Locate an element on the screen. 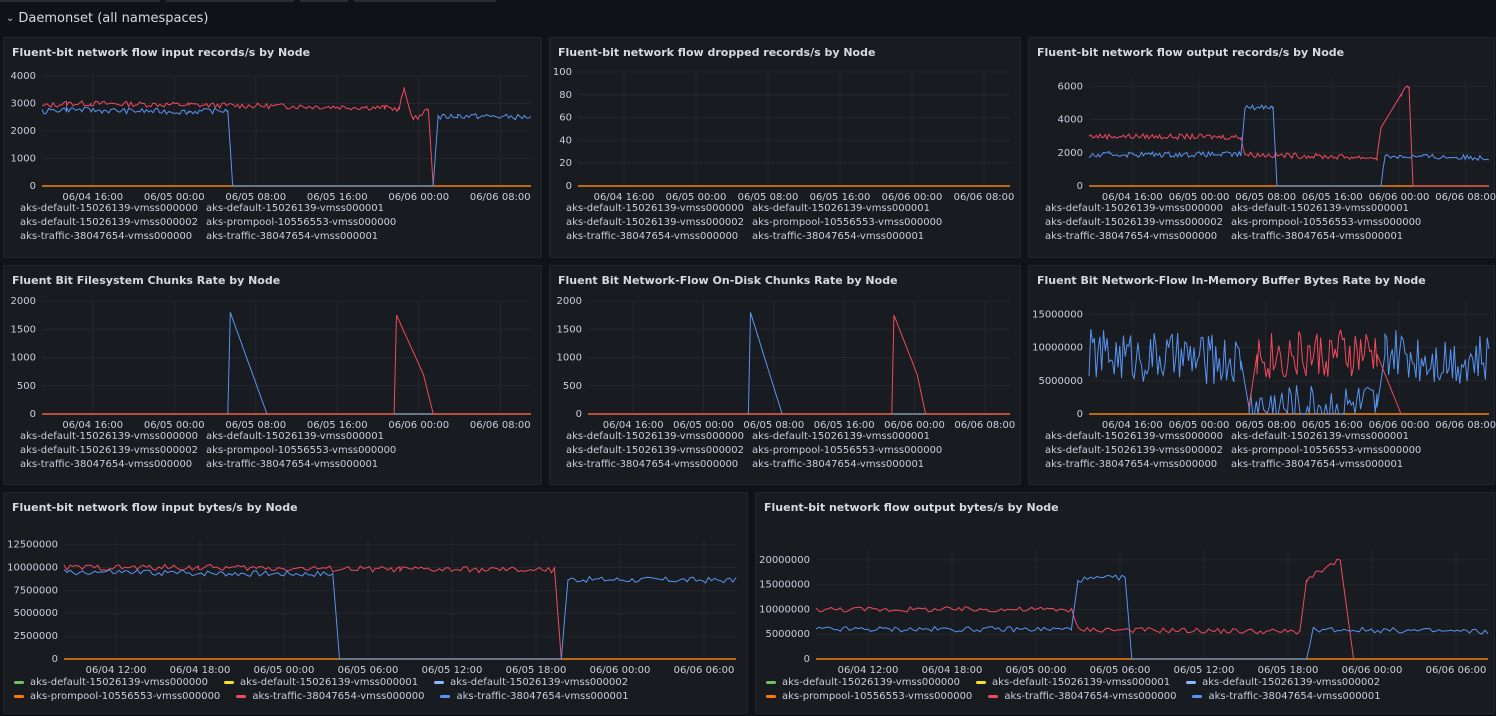 This screenshot has width=1496, height=716. y-tick-label: 500 is located at coordinates (26, 386).